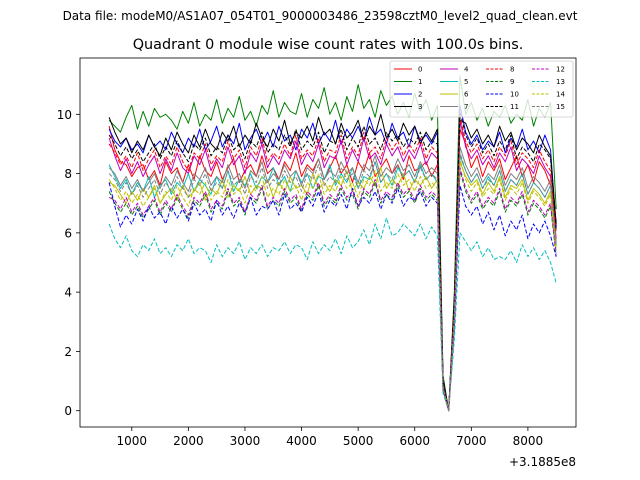 Image resolution: width=640 pixels, height=480 pixels. What do you see at coordinates (420, 70) in the screenshot?
I see `legend-label-0: 0` at bounding box center [420, 70].